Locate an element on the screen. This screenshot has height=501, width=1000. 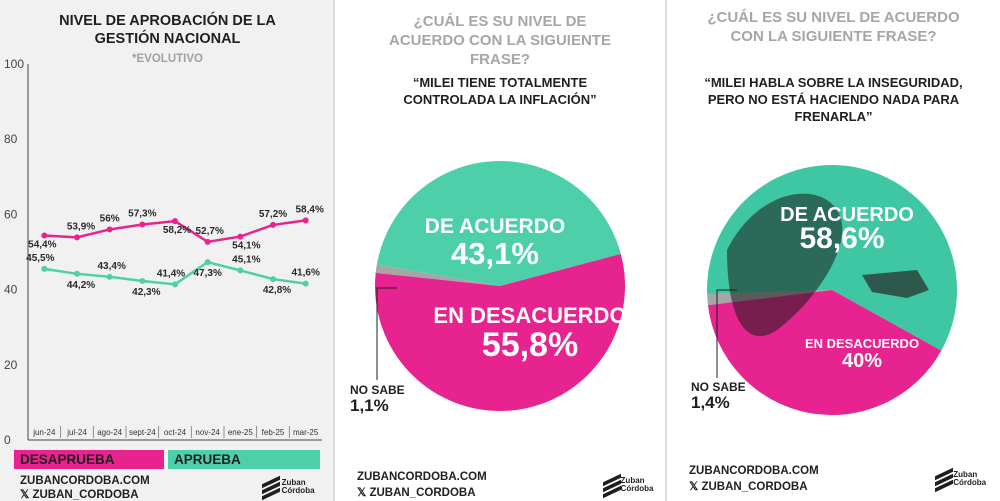
x-tick-label: oct-24 is located at coordinates (175, 432).